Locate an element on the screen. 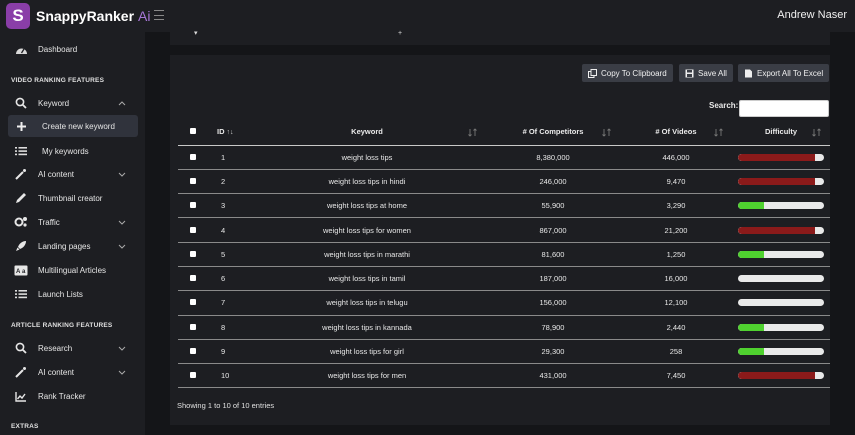  column-label: ID is located at coordinates (221, 132).